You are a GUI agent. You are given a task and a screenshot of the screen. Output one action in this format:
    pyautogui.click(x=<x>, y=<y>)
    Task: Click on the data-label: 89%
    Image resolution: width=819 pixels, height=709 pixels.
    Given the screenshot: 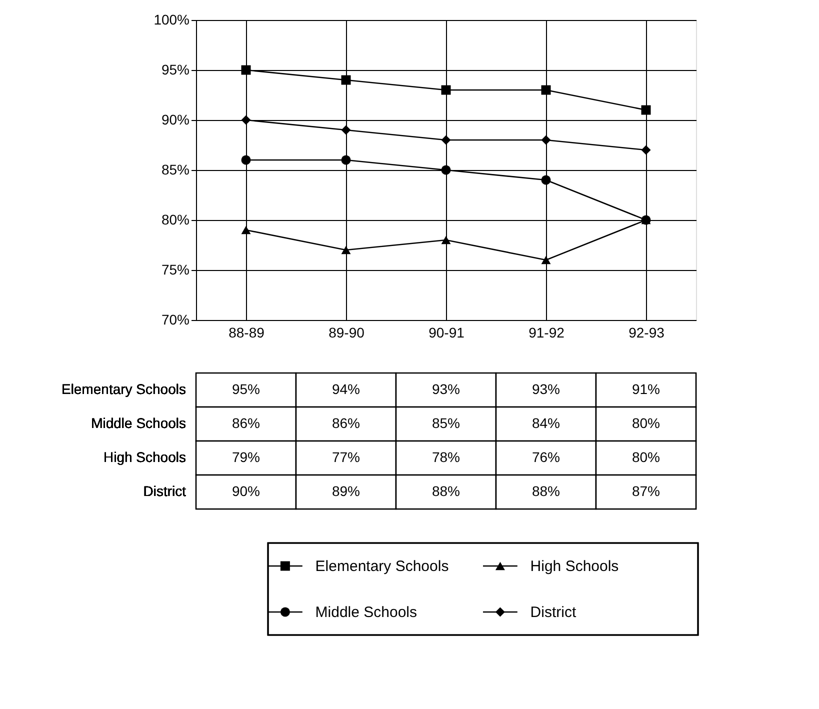 What is the action you would take?
    pyautogui.click(x=346, y=491)
    